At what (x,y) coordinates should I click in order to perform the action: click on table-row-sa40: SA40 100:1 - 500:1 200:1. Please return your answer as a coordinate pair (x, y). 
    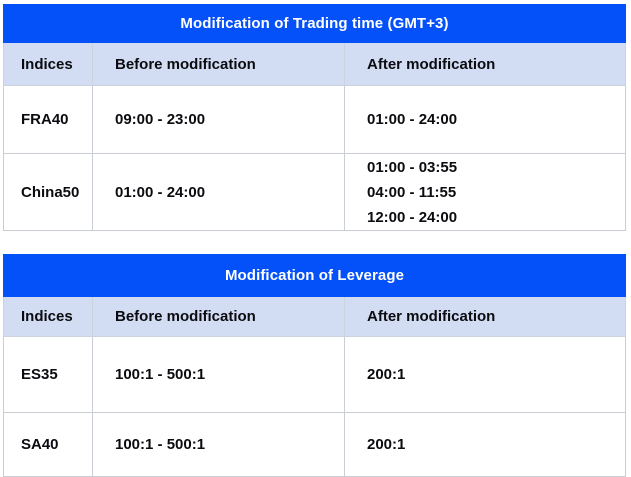
    Looking at the image, I should click on (314, 445).